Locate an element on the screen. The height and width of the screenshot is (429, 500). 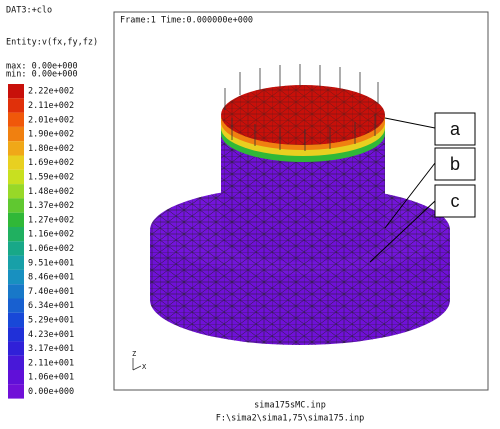
entity-label: Entity:v(fx,fy,fz) is located at coordinates (52, 43).